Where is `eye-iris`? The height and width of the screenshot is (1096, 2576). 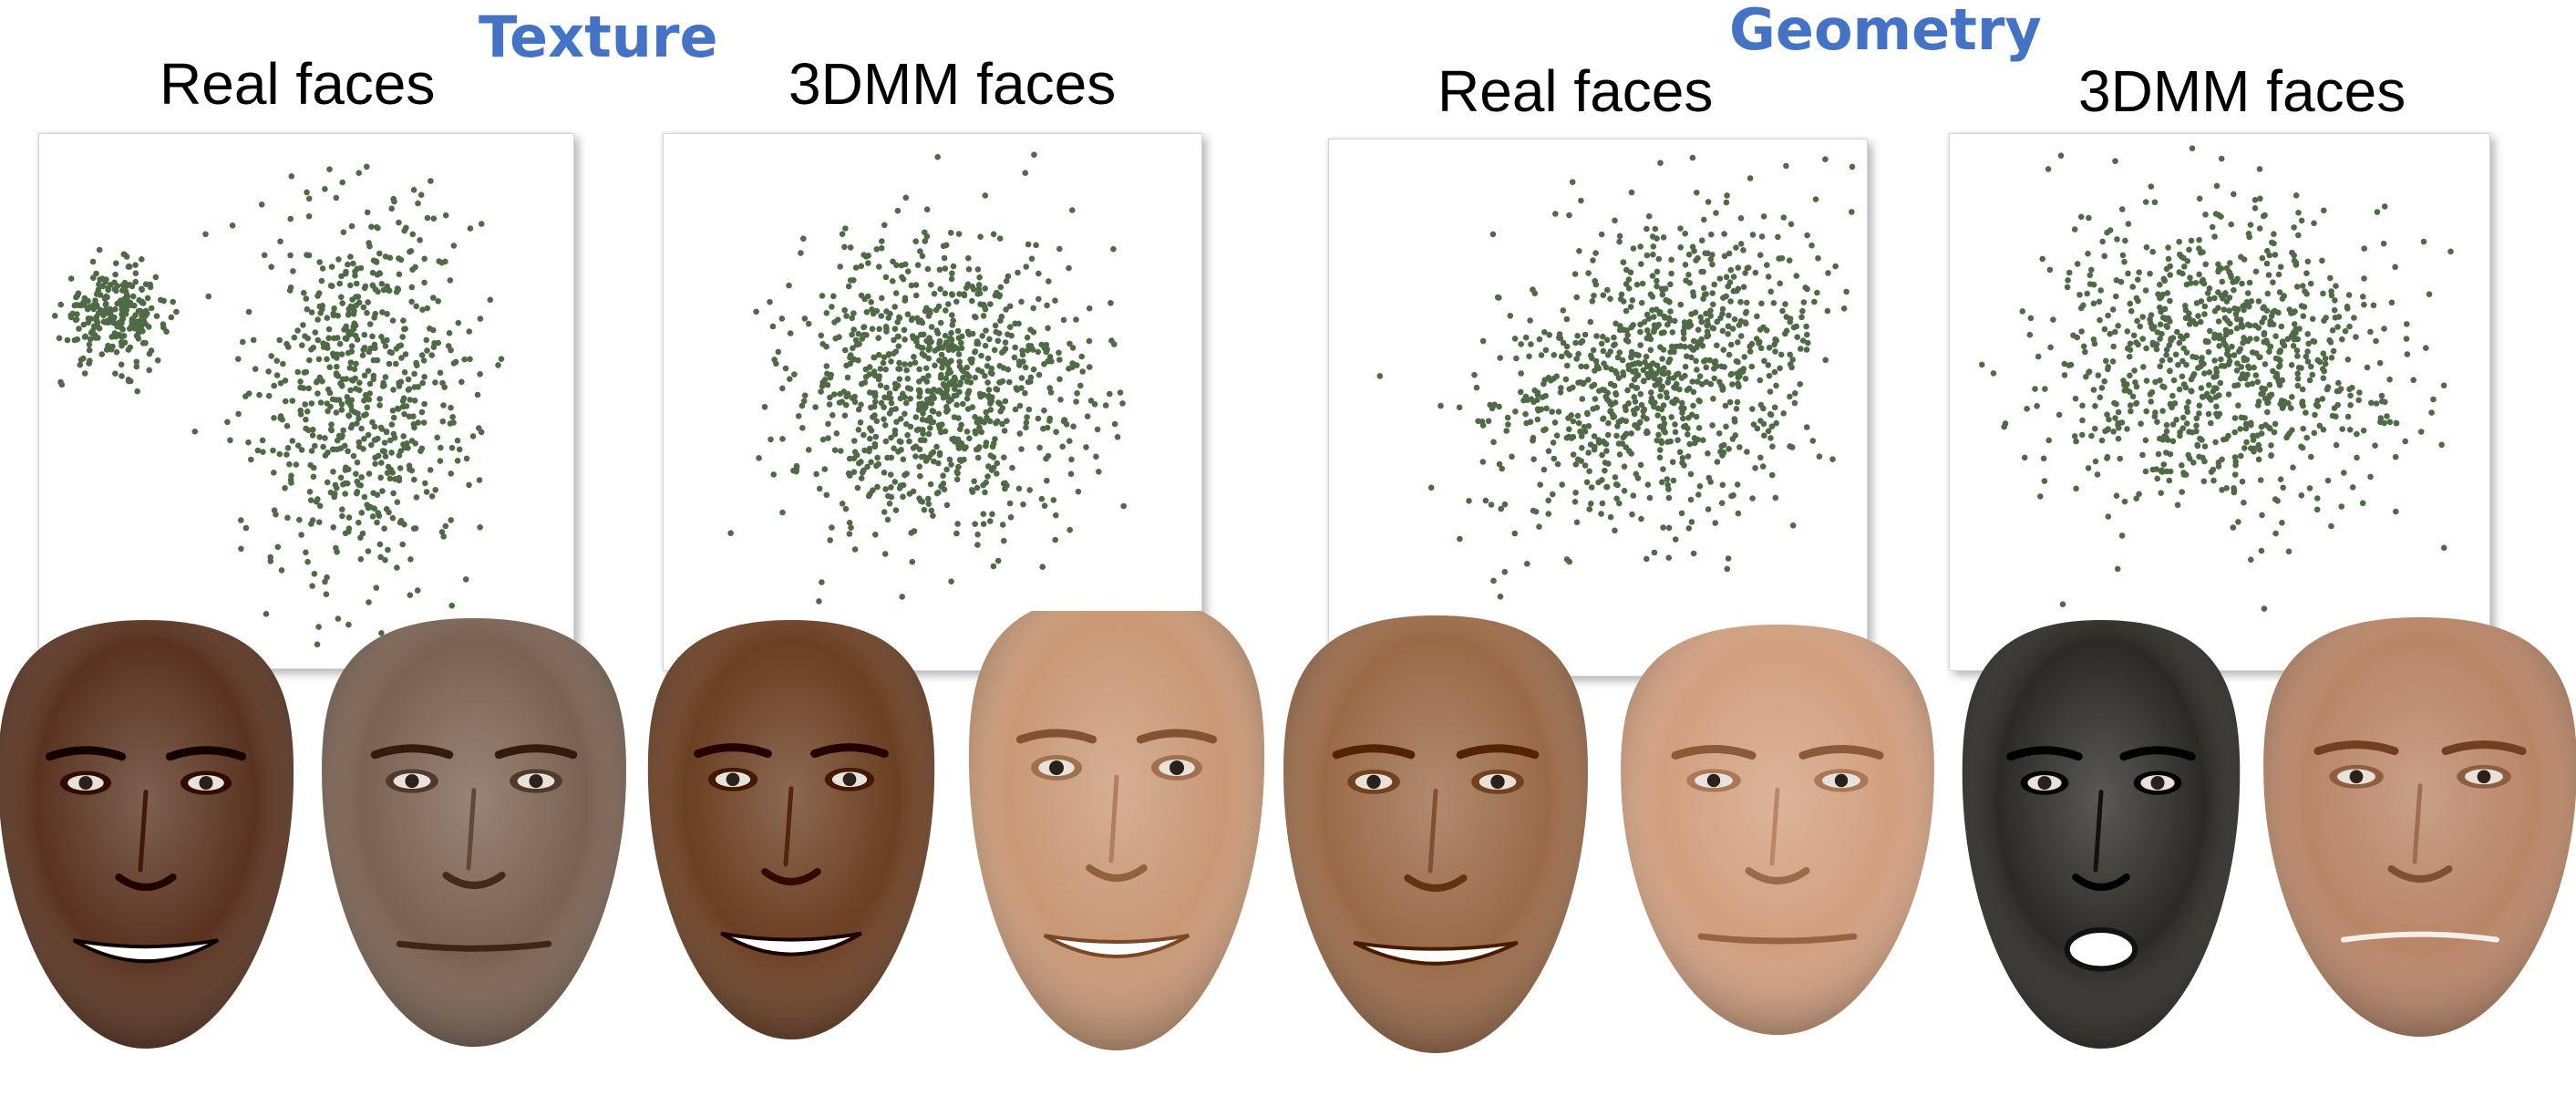 eye-iris is located at coordinates (536, 781).